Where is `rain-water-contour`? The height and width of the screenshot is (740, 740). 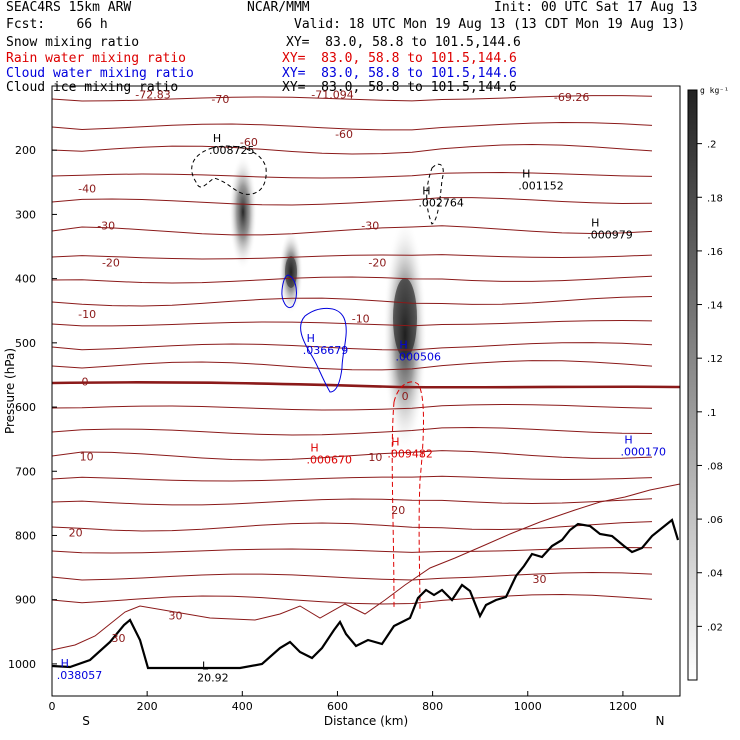 rain-water-contour is located at coordinates (407, 496).